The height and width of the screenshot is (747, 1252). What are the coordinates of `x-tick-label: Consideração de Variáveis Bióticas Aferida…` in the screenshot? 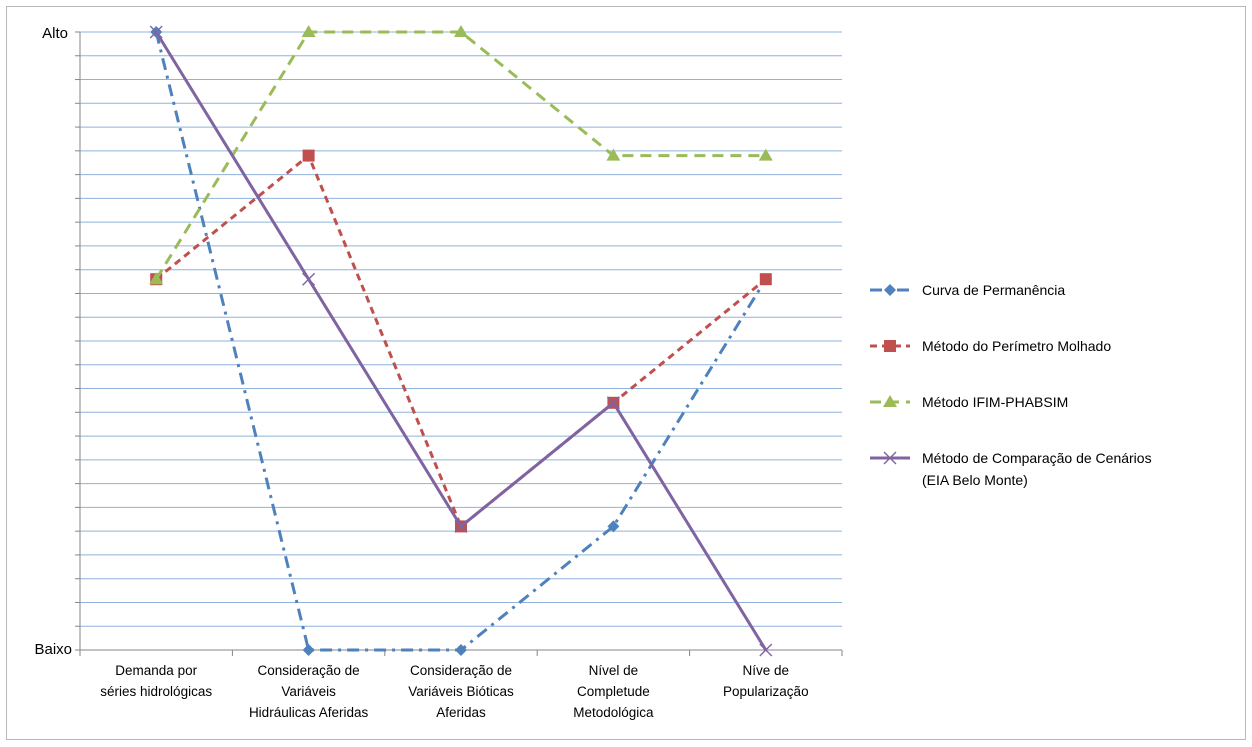 It's located at (461, 691).